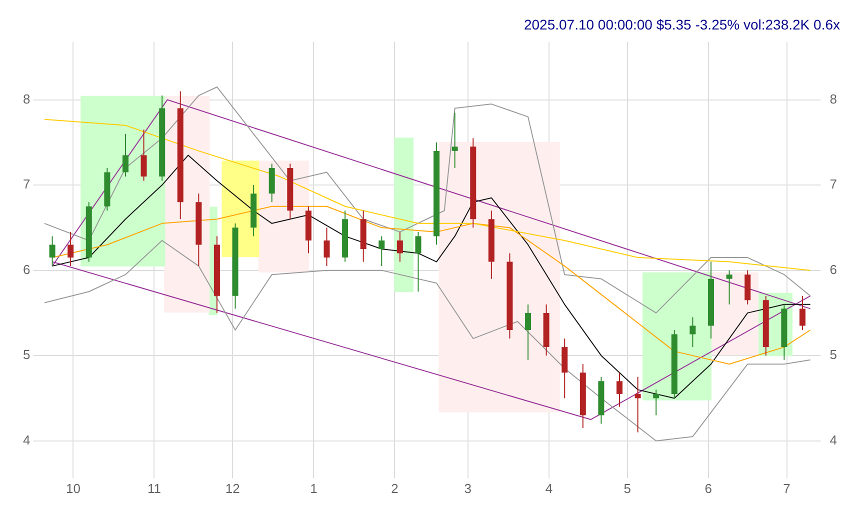  What do you see at coordinates (834, 440) in the screenshot?
I see `y2-tick-label: 4` at bounding box center [834, 440].